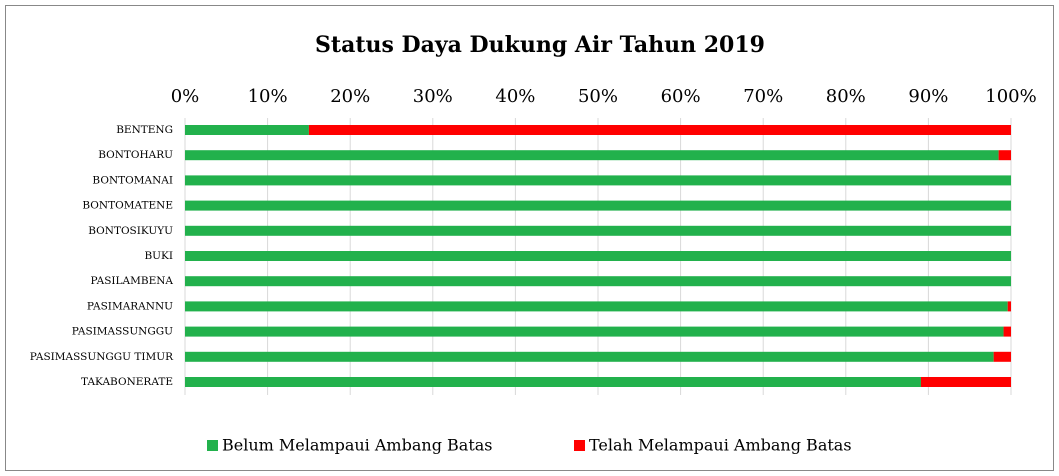 This screenshot has height=476, width=1059. What do you see at coordinates (540, 45) in the screenshot?
I see `chart-title: Status Daya Dukung Air Tahun 2019` at bounding box center [540, 45].